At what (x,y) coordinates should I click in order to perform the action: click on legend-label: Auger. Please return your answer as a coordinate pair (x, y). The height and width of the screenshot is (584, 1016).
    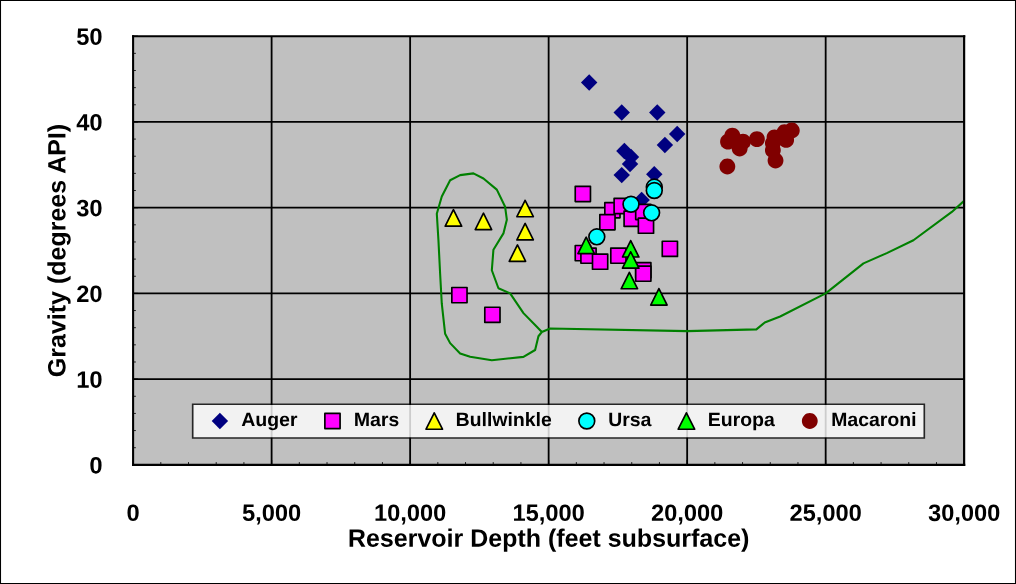
    Looking at the image, I should click on (269, 421).